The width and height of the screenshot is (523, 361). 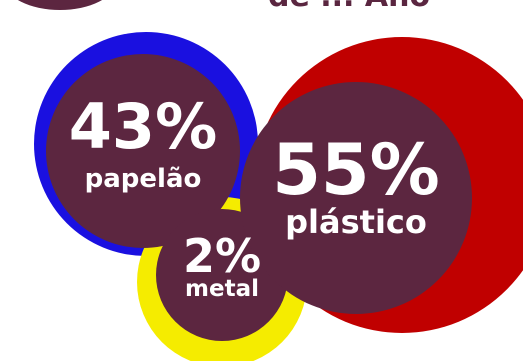 What do you see at coordinates (356, 170) in the screenshot?
I see `value-label-plastico: 55%` at bounding box center [356, 170].